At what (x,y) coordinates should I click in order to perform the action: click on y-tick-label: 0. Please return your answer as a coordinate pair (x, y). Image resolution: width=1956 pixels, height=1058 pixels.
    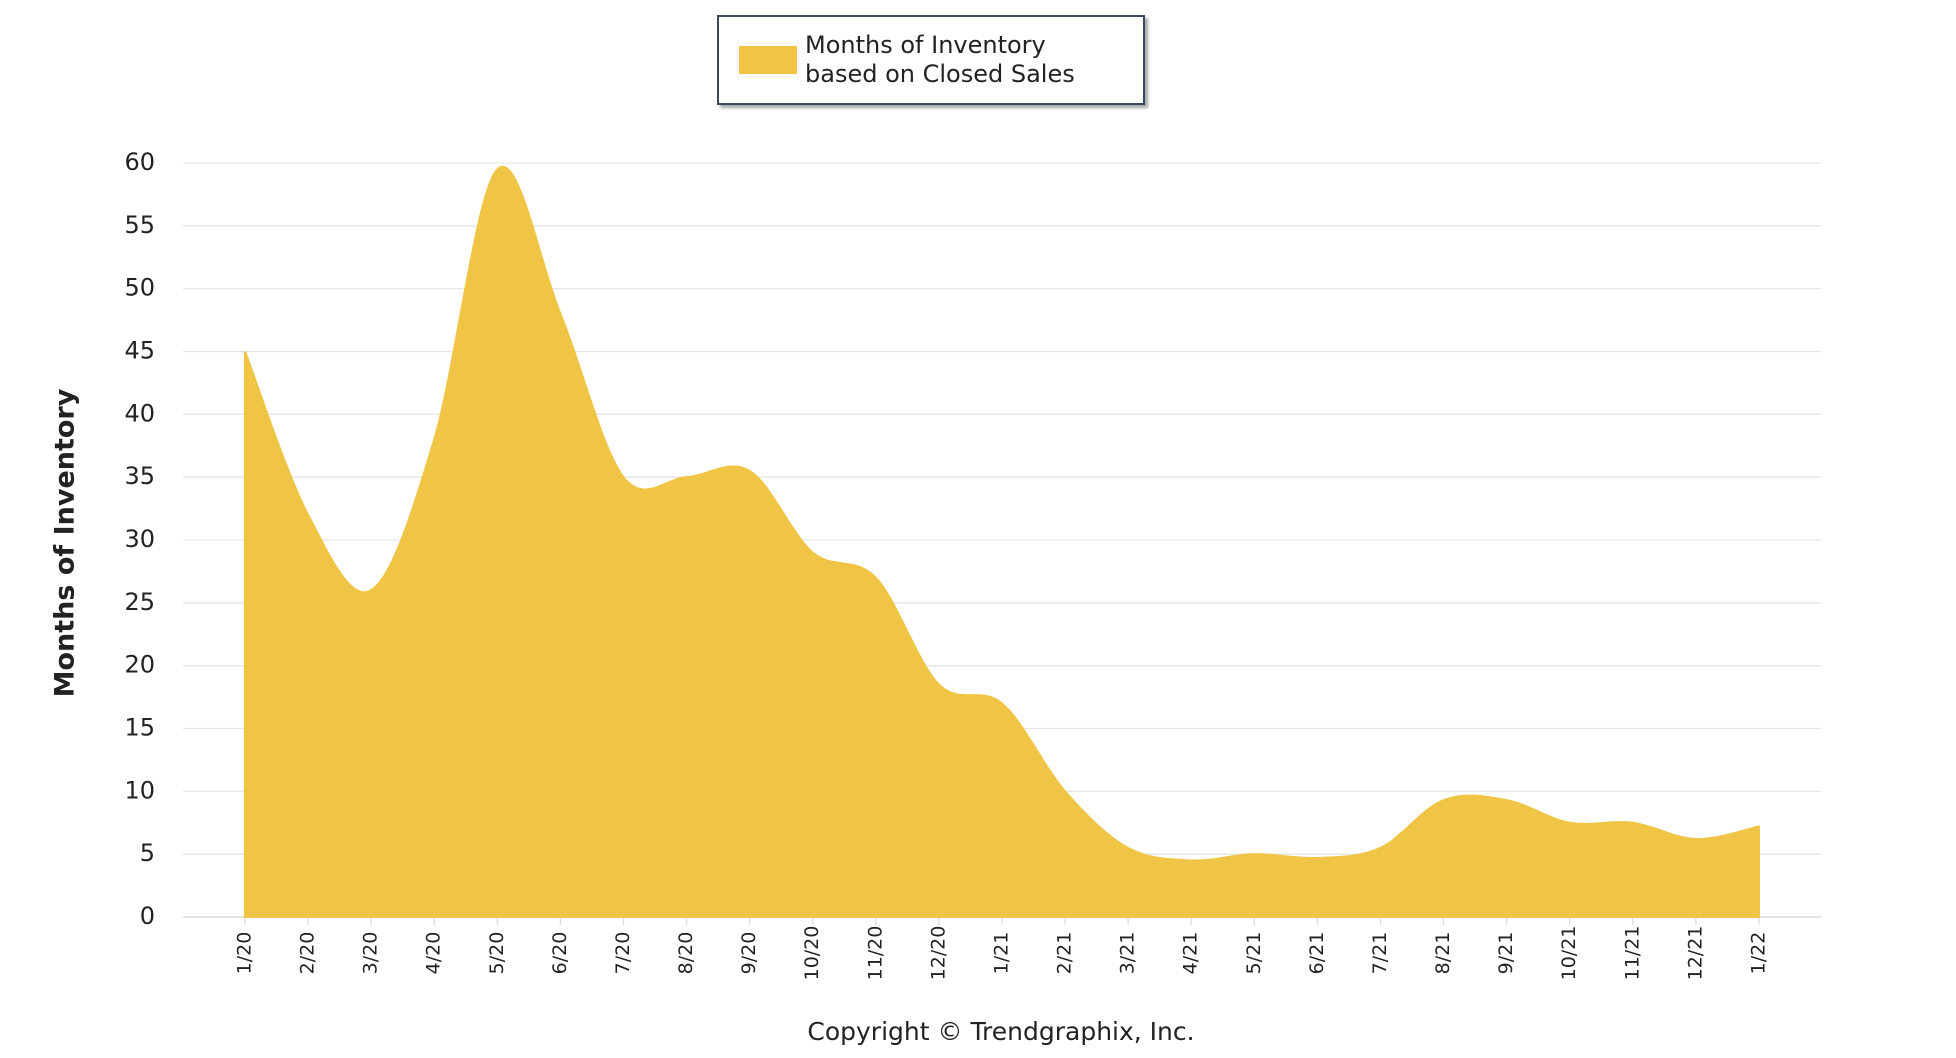
    Looking at the image, I should click on (147, 916).